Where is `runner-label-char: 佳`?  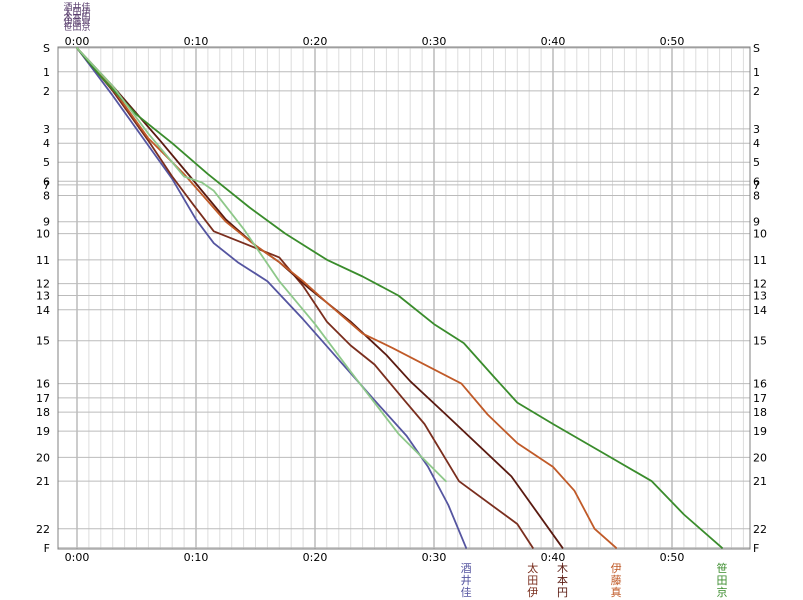
runner-label-char: 佳 is located at coordinates (466, 592).